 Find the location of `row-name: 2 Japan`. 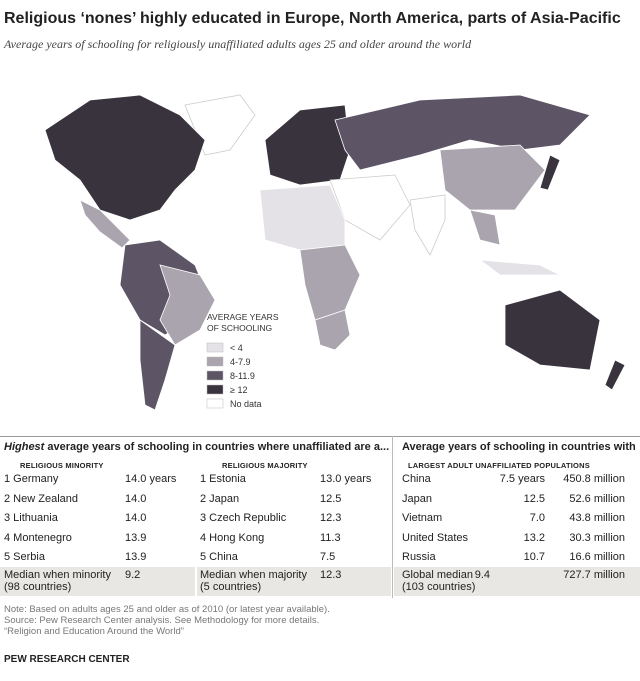

row-name: 2 Japan is located at coordinates (220, 498).